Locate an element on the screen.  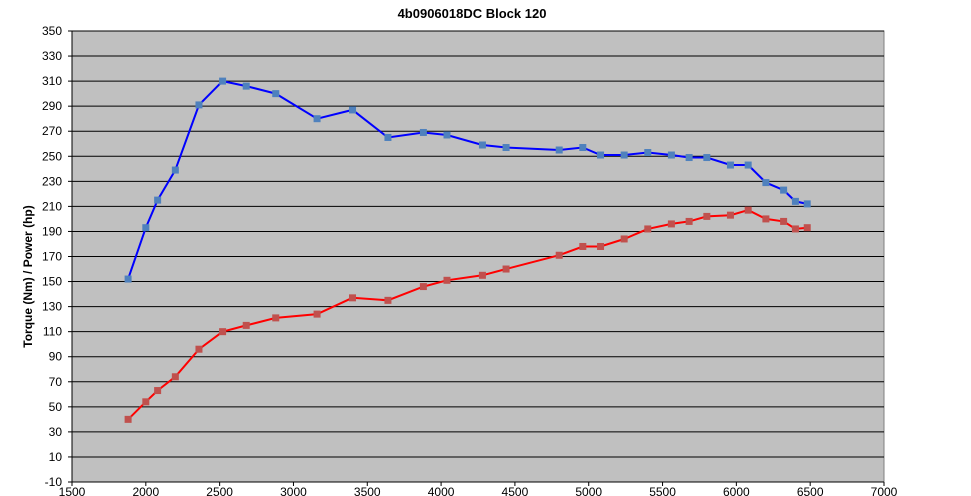
chart-title: 4b0906018DC Block 120 is located at coordinates (472, 13).